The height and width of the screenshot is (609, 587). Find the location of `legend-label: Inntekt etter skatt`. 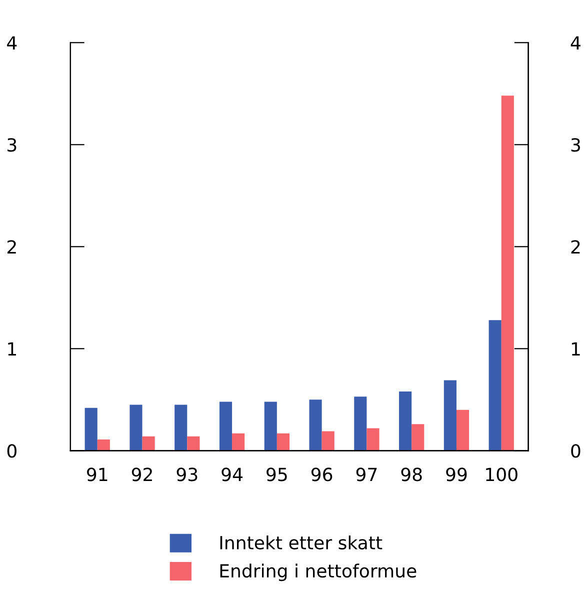

legend-label: Inntekt etter skatt is located at coordinates (301, 543).